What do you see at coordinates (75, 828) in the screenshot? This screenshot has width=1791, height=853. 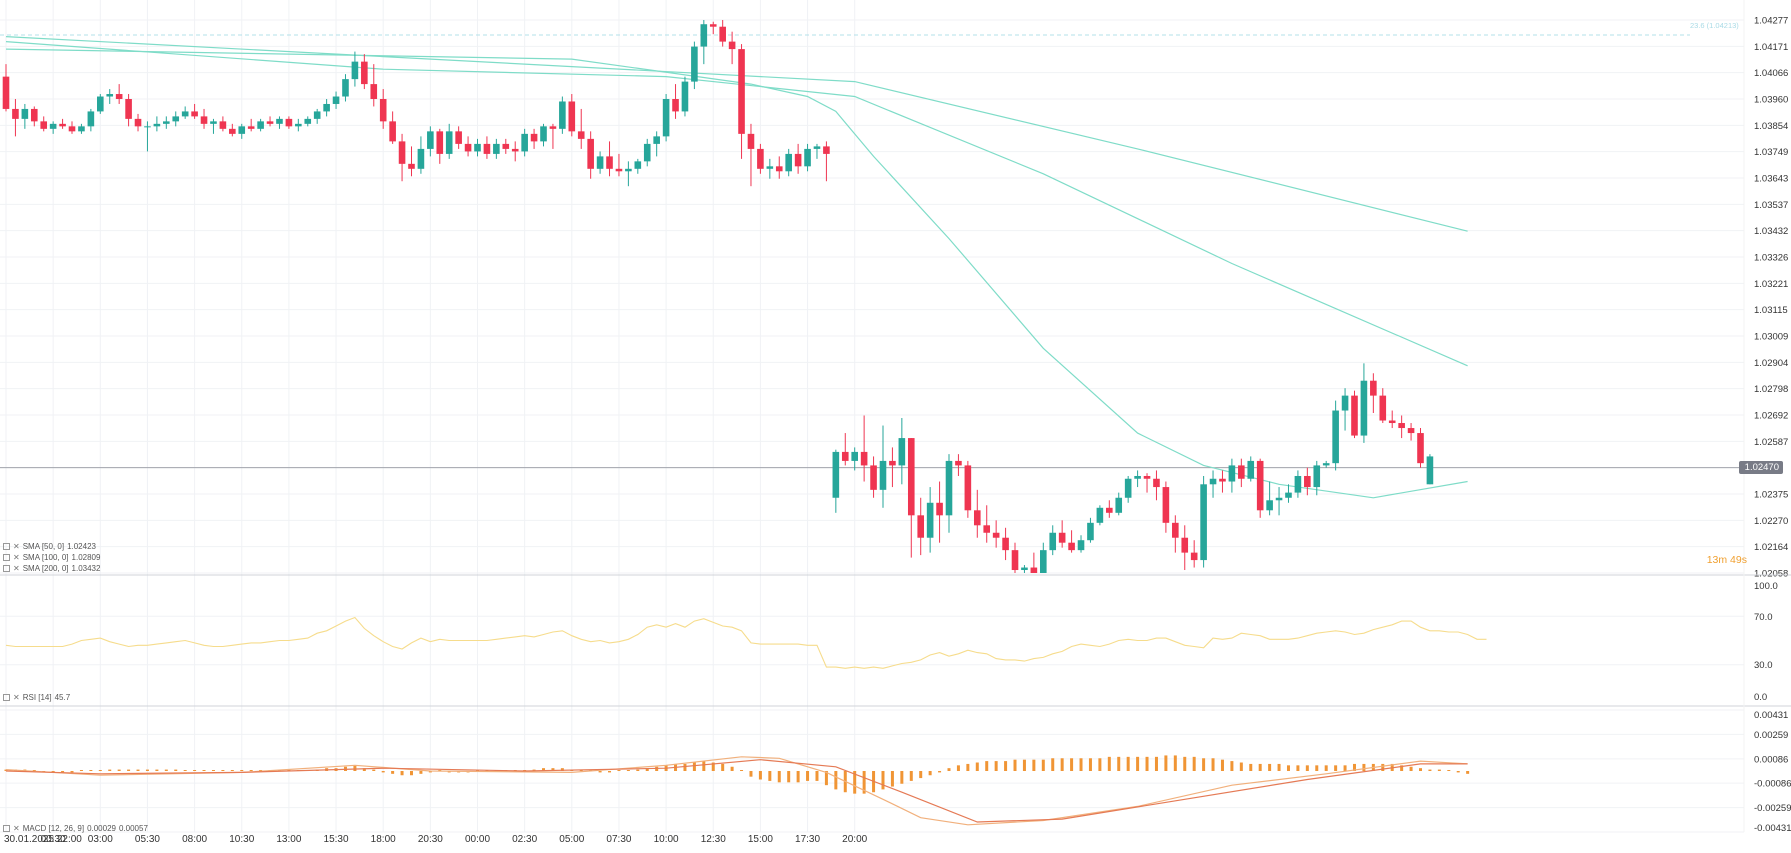 I see `legend-macd: ✕ MACD [12, 26, 9] 0.00029 0.00057` at bounding box center [75, 828].